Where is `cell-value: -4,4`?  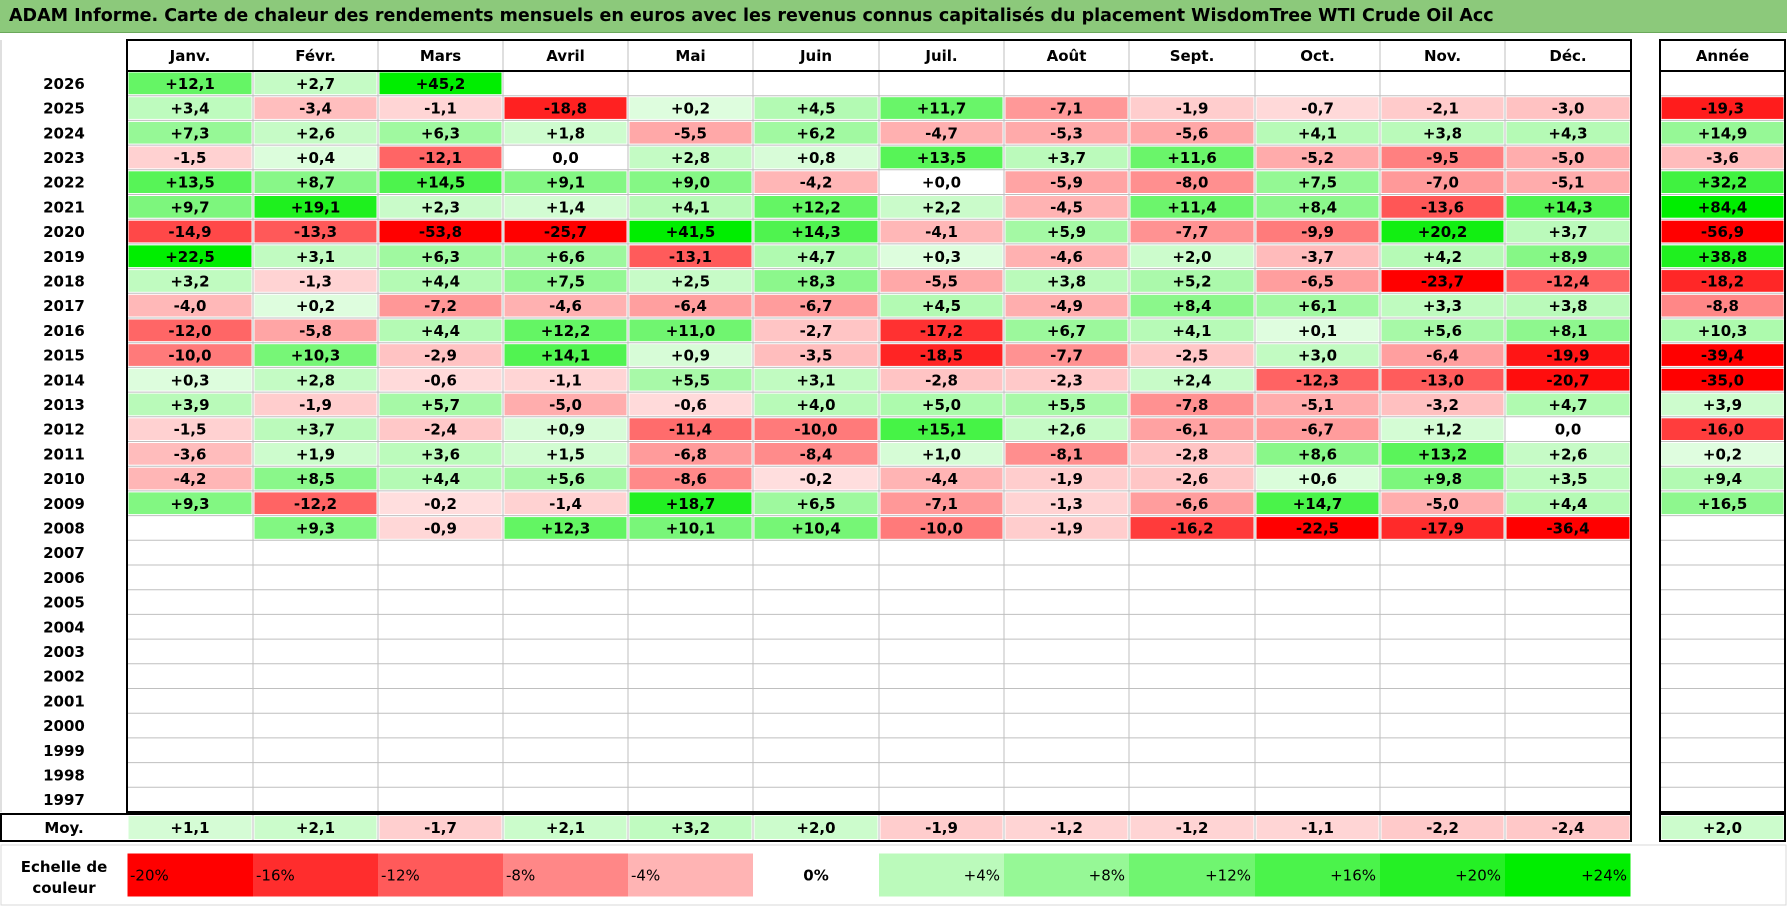 cell-value: -4,4 is located at coordinates (941, 479).